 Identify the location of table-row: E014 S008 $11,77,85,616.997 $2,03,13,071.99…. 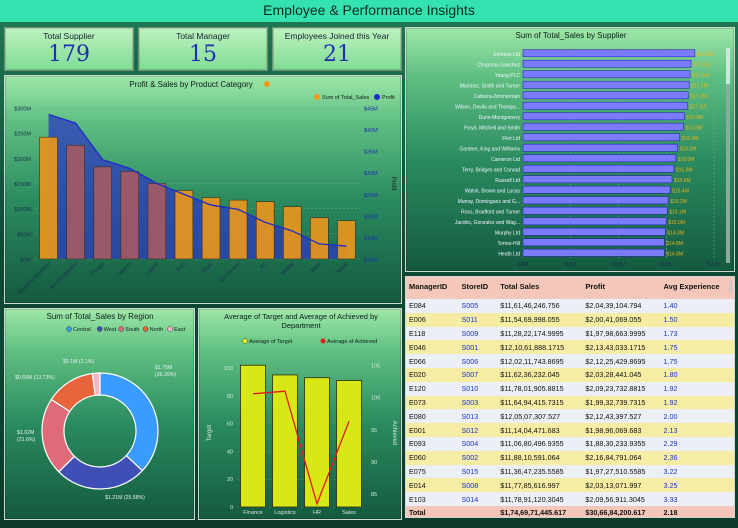
(570, 485).